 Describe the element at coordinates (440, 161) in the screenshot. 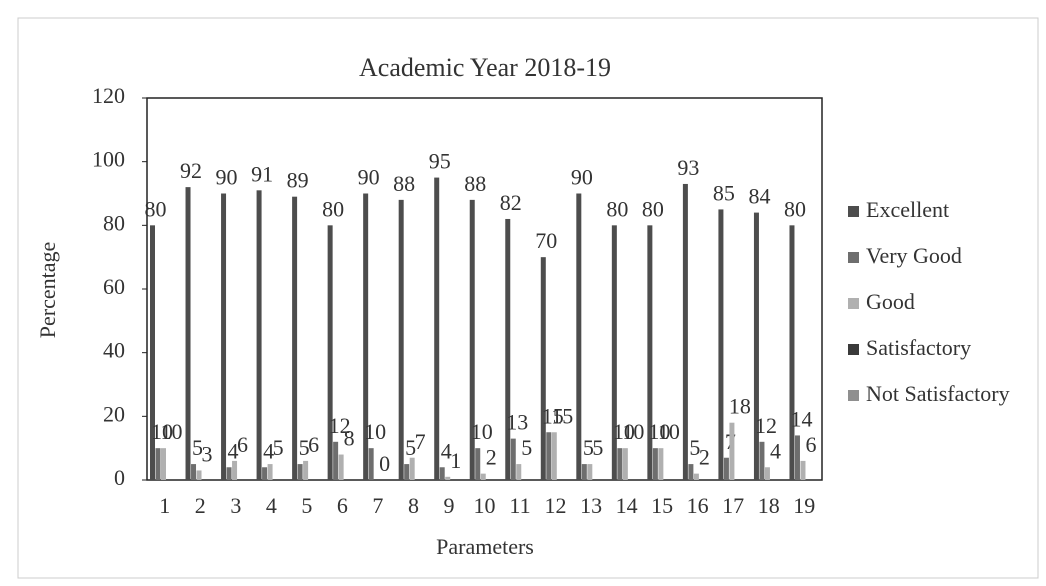

I see `data-label: 95` at that location.